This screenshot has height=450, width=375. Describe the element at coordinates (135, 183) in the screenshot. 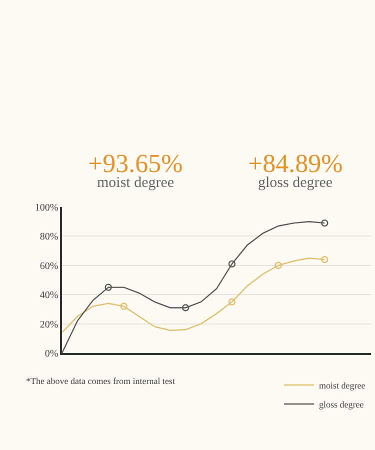

I see `text: moist degree` at that location.